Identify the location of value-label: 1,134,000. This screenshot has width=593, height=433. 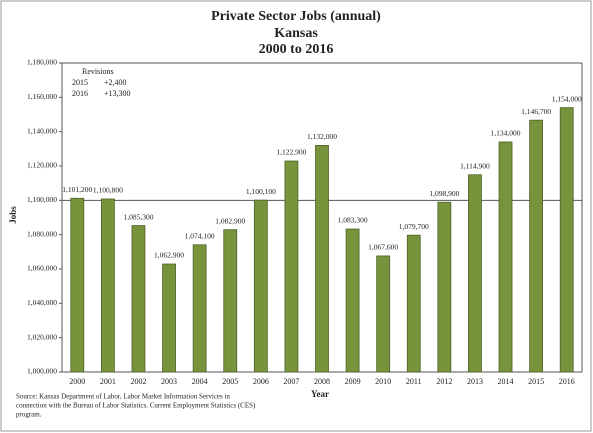
(506, 133).